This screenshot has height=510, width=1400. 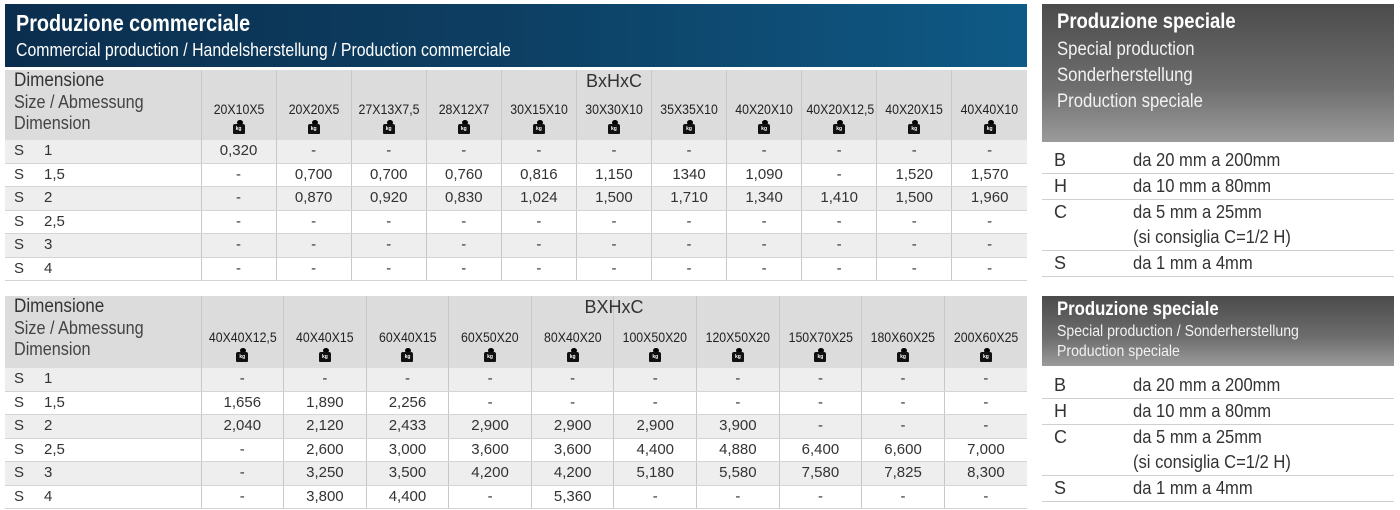 What do you see at coordinates (313, 175) in the screenshot?
I see `table-cell: 0,700` at bounding box center [313, 175].